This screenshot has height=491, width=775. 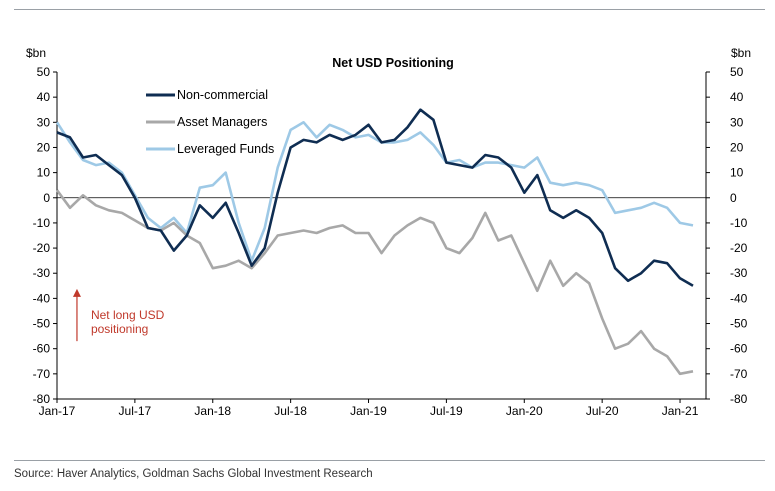 What do you see at coordinates (42, 374) in the screenshot?
I see `y-tick-label-left: -70` at bounding box center [42, 374].